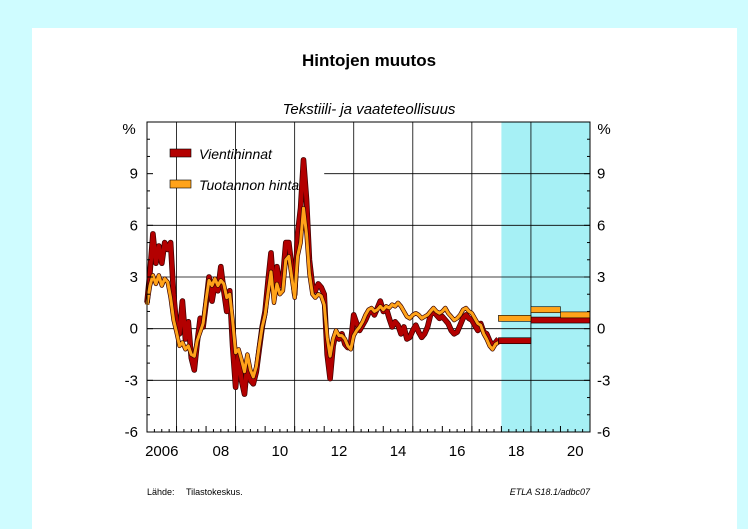  What do you see at coordinates (601, 277) in the screenshot?
I see `y-tick-label-right: 3` at bounding box center [601, 277].